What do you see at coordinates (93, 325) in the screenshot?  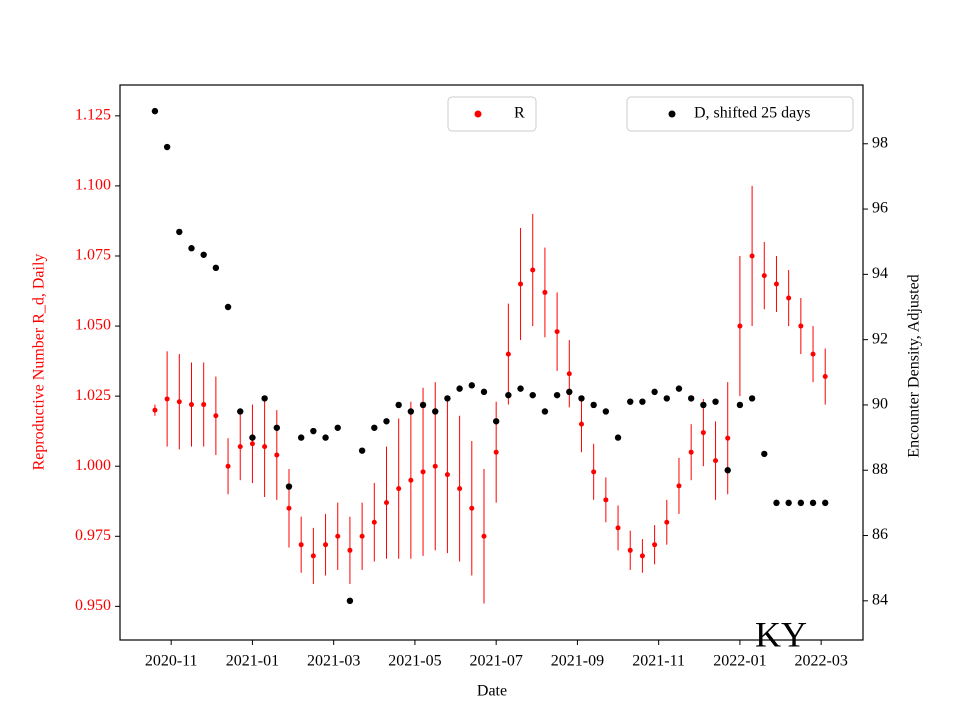 I see `y-tick-label: 1.050` at bounding box center [93, 325].